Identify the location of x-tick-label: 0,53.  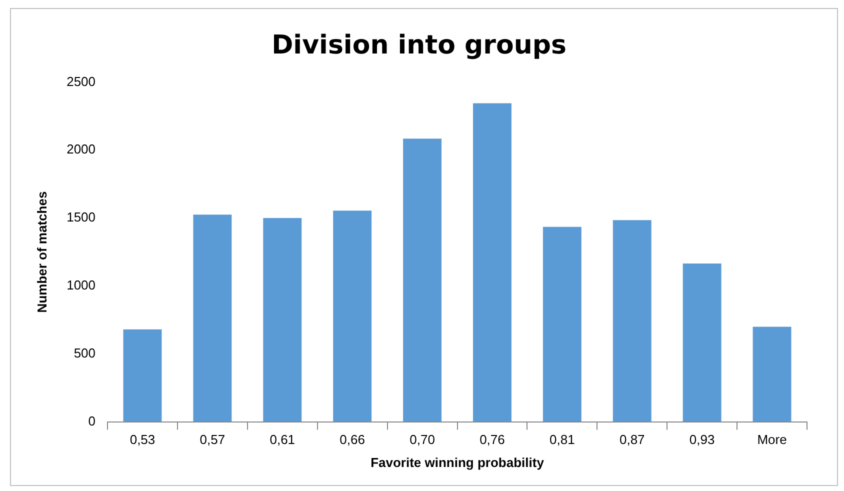
(143, 440).